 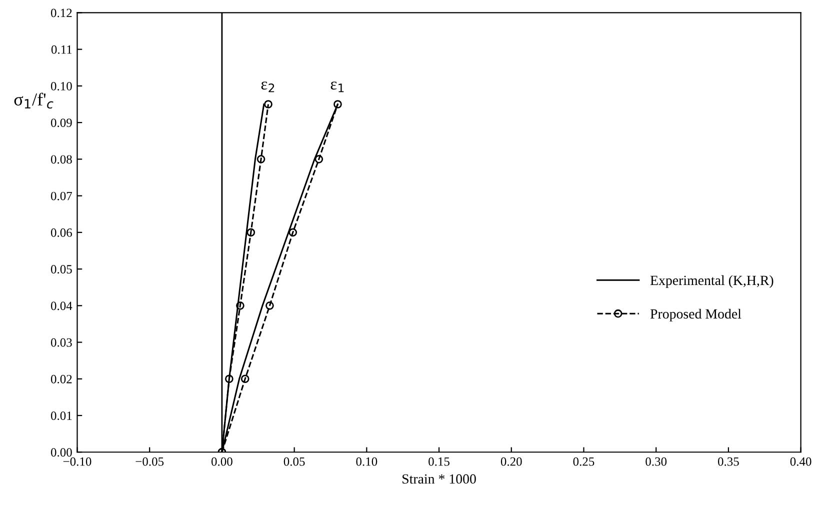 What do you see at coordinates (61, 86) in the screenshot?
I see `y-tick-label: 0.10` at bounding box center [61, 86].